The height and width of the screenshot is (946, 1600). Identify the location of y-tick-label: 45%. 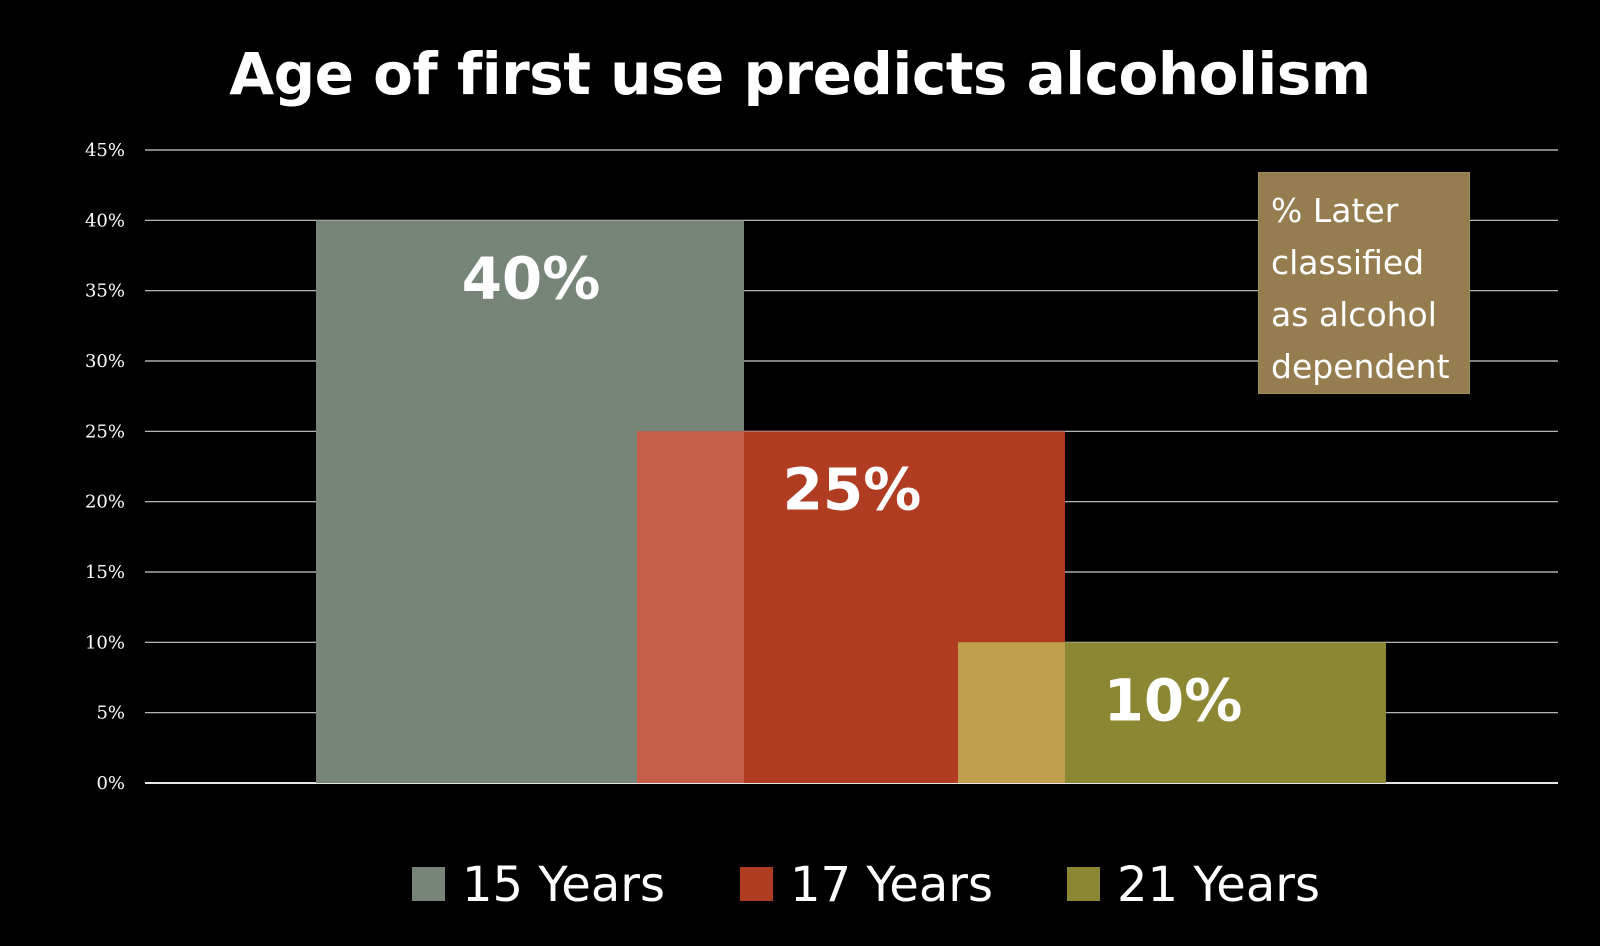
(105, 150).